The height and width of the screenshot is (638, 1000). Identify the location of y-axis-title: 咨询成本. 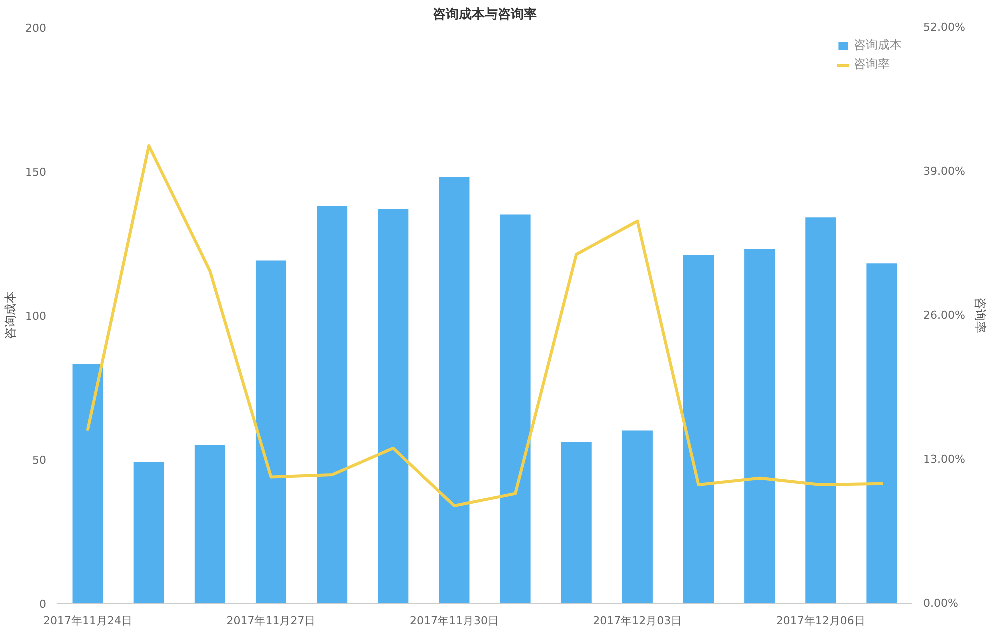
(11, 316).